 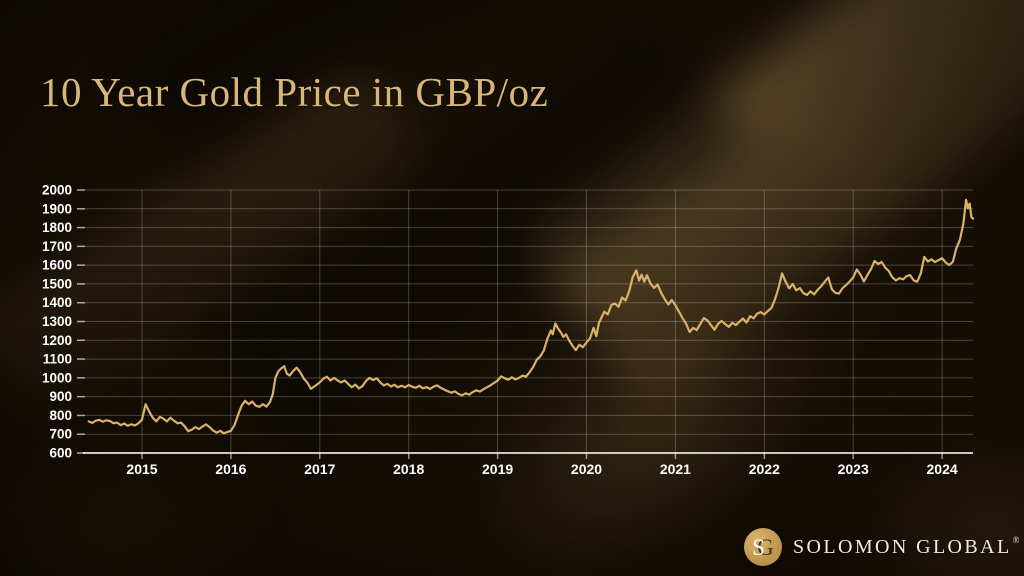 What do you see at coordinates (57, 377) in the screenshot?
I see `y-tick-label: 1000` at bounding box center [57, 377].